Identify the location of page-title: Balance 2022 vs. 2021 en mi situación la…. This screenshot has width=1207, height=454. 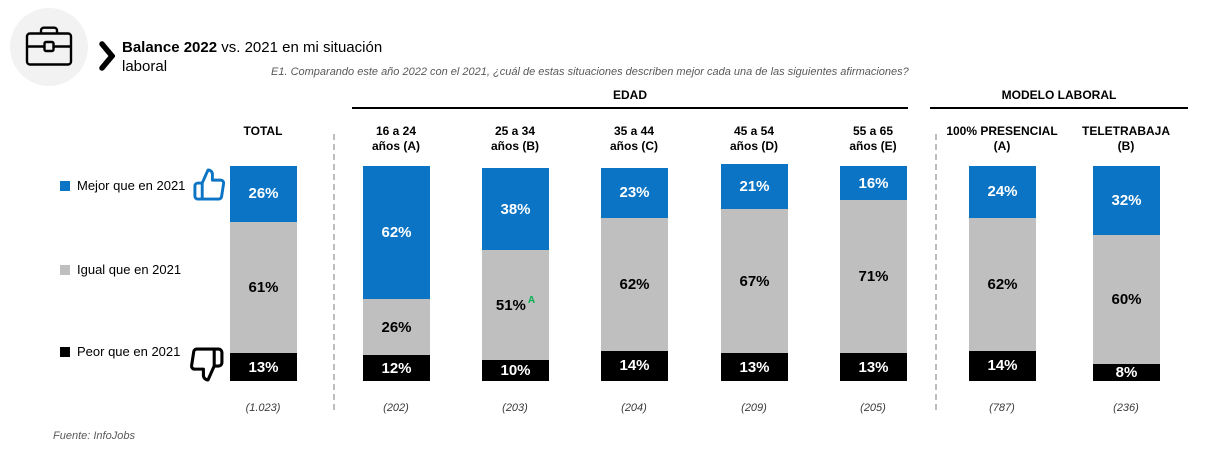
(252, 57).